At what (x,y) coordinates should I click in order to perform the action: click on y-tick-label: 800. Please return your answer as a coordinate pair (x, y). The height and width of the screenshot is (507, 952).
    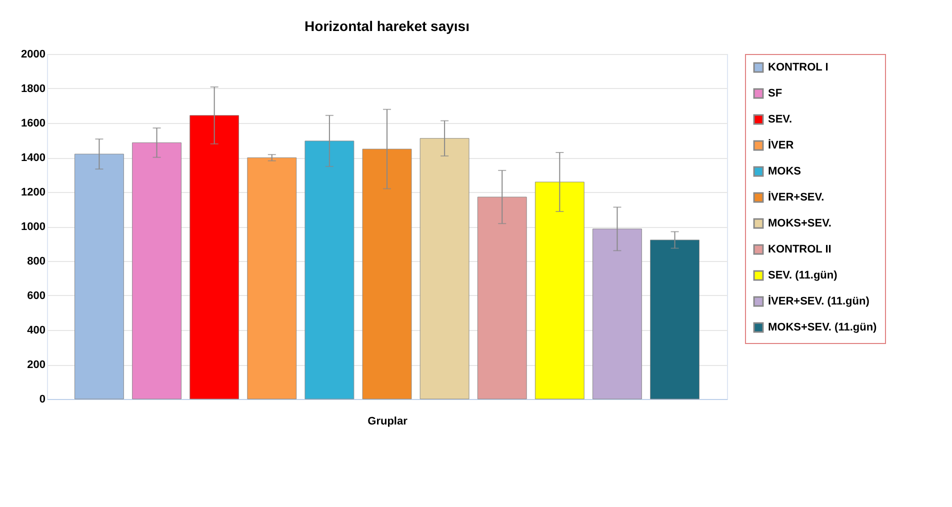
    Looking at the image, I should click on (36, 262).